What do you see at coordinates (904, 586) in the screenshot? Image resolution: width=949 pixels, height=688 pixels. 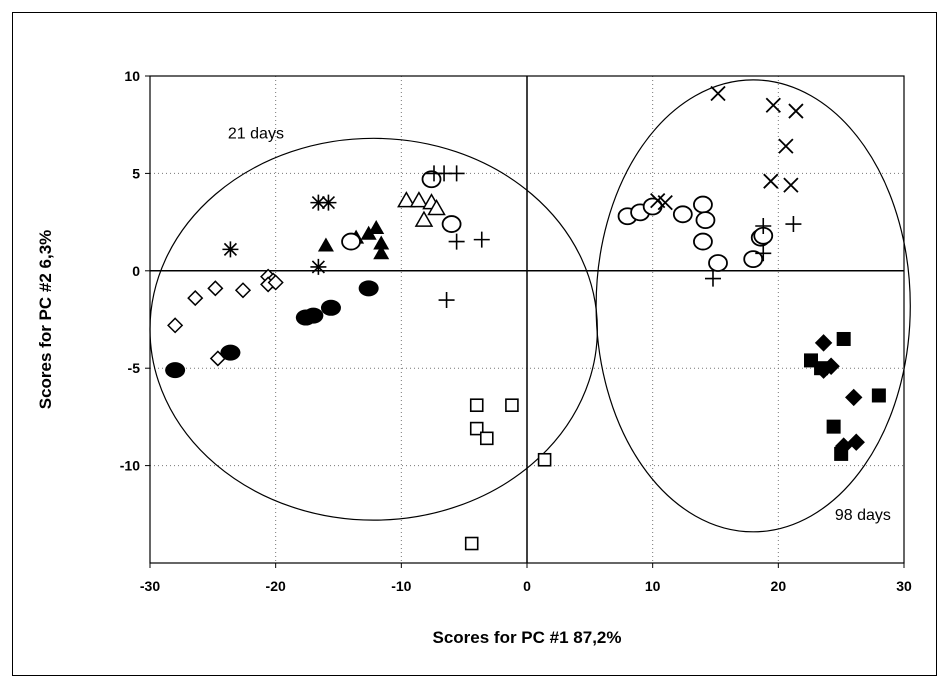 I see `x-tick-label: 30` at bounding box center [904, 586].